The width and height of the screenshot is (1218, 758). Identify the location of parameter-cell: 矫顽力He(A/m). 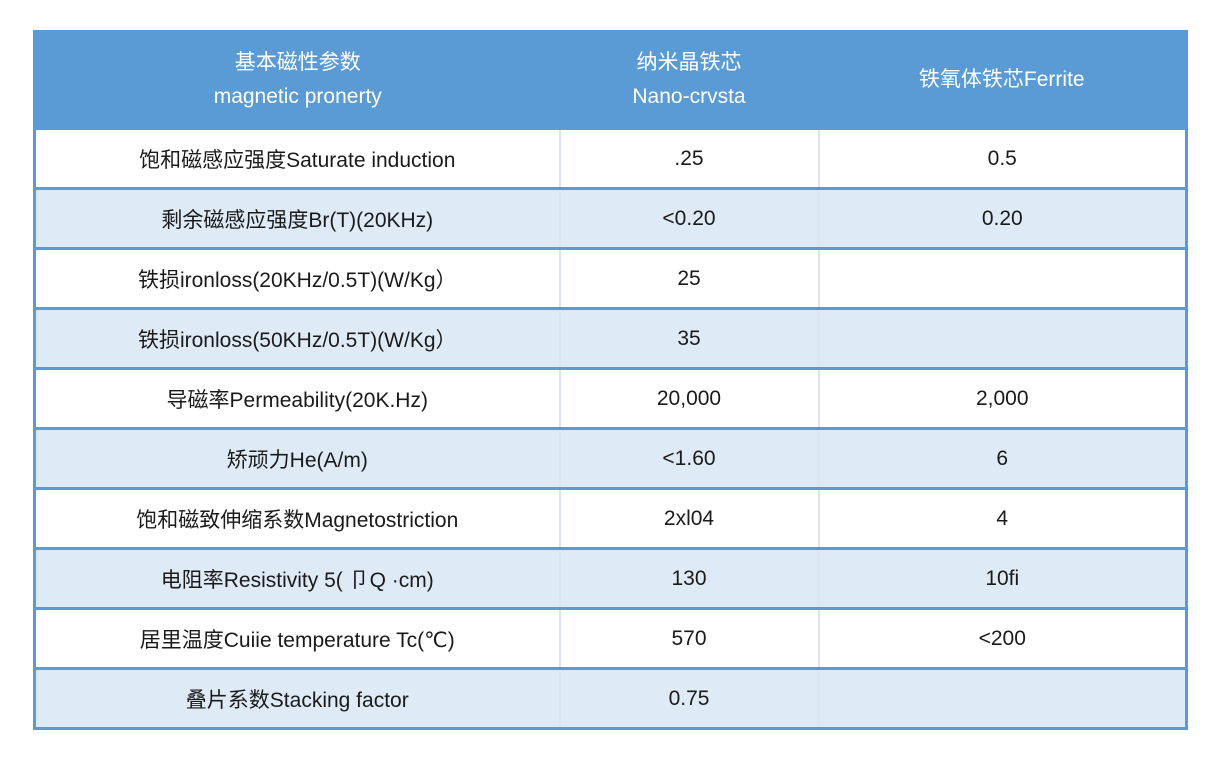
(297, 458).